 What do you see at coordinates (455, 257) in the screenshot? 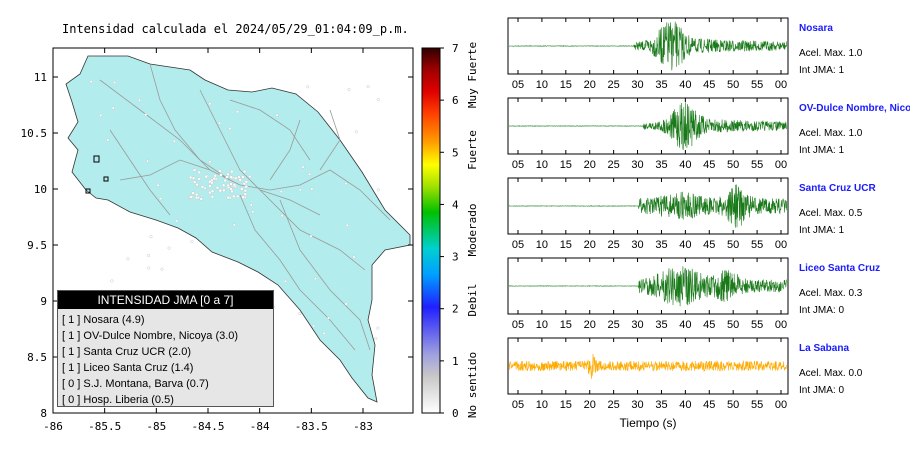
I see `colorbar-tick-label: 3` at bounding box center [455, 257].